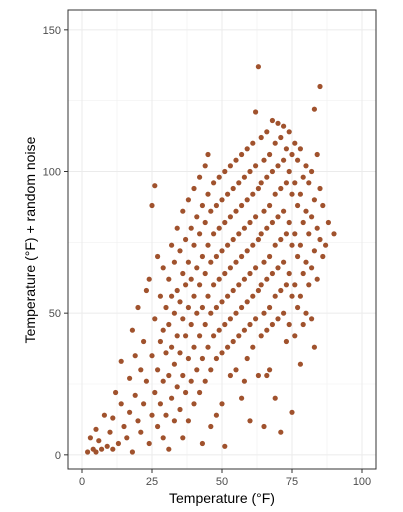  Describe the element at coordinates (222, 498) in the screenshot. I see `x-axis-title: Temperature (°F)` at that location.